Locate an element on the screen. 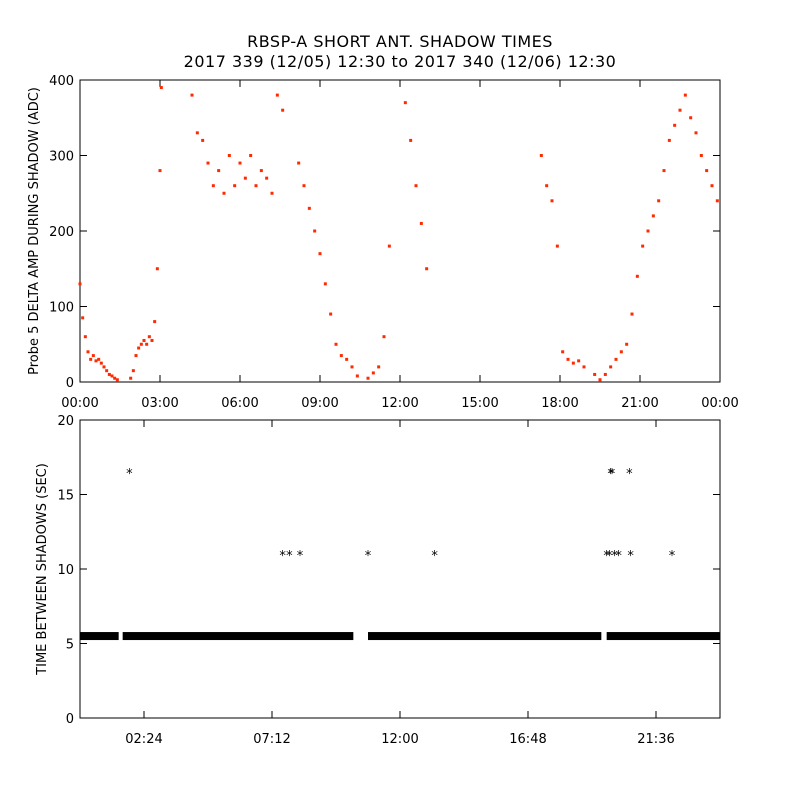  top-xtick-label: 12:00 is located at coordinates (399, 403).